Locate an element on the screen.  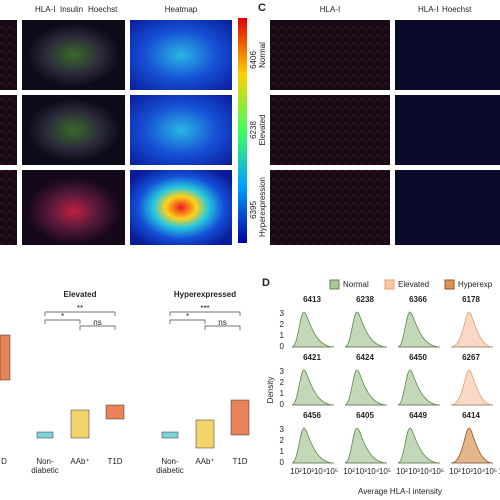
sample-id: 6267 is located at coordinates (471, 357).